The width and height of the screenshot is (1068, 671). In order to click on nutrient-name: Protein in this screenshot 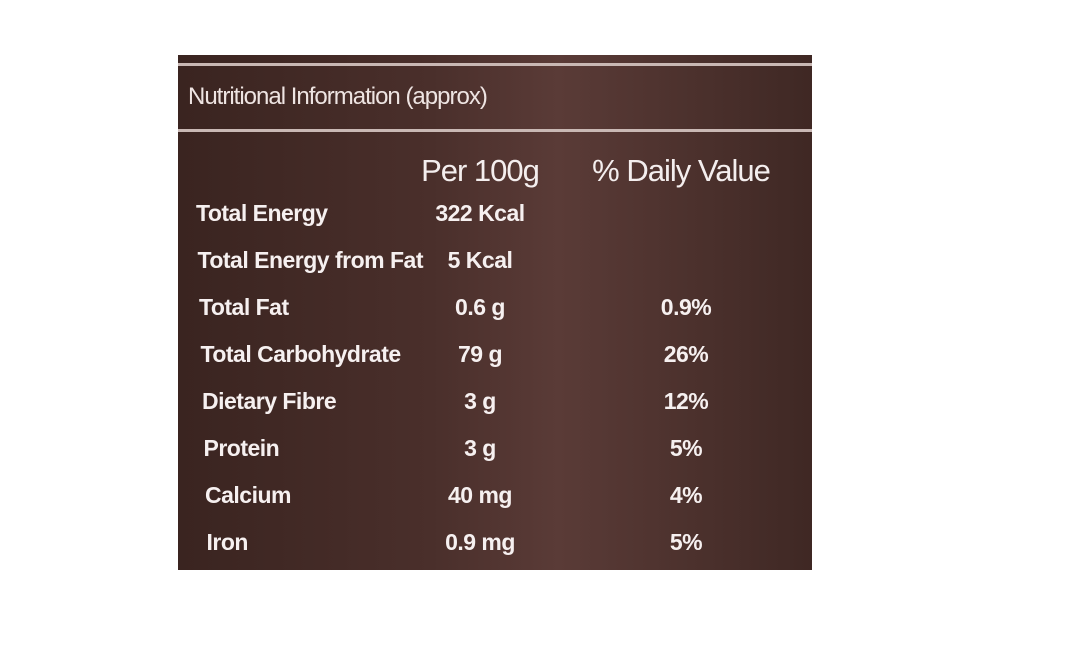, I will do `click(241, 448)`.